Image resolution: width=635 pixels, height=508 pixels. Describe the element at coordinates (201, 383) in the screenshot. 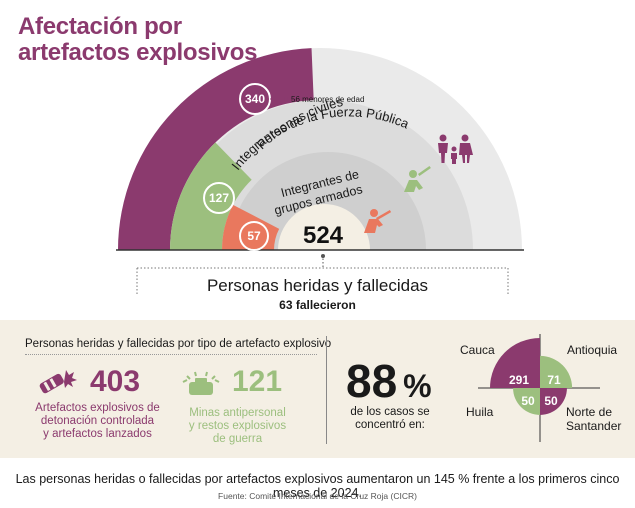

I see `landmine-icon` at that location.